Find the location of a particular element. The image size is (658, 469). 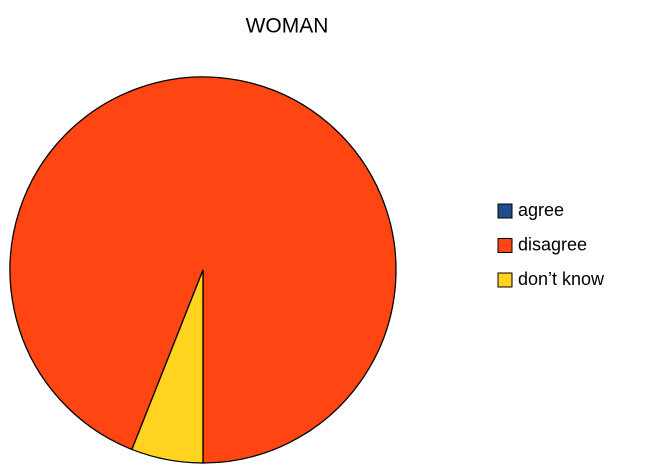

legend-label: agree is located at coordinates (541, 210).